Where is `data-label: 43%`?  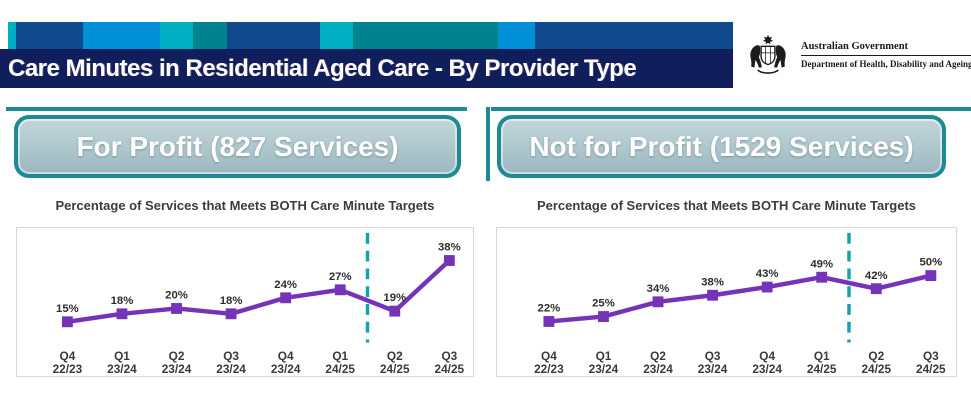
data-label: 43% is located at coordinates (767, 274).